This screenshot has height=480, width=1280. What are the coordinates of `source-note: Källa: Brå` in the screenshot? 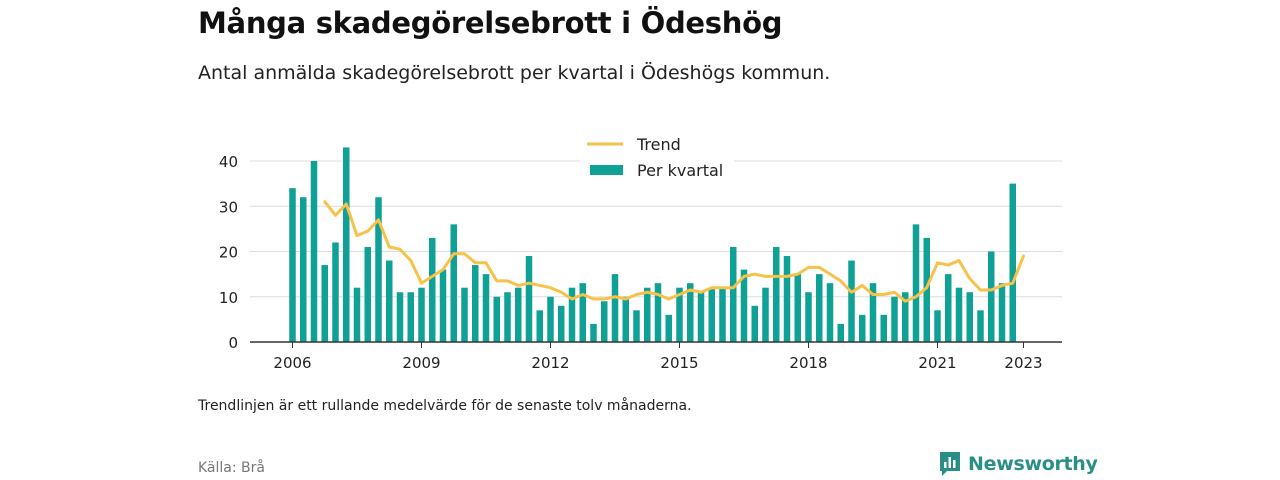 It's located at (231, 468).